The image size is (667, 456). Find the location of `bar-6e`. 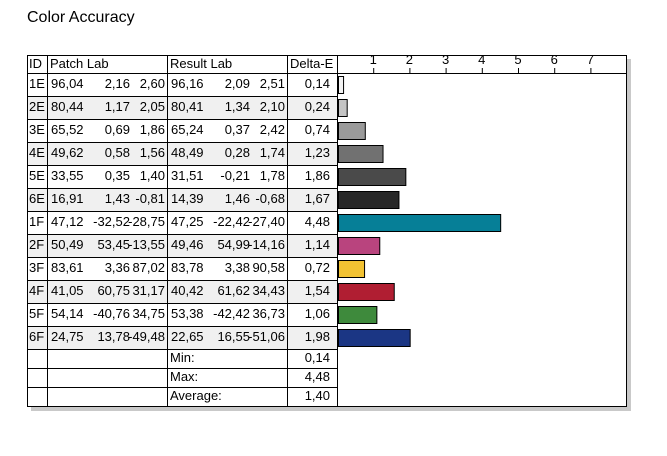

bar-6e is located at coordinates (369, 200).